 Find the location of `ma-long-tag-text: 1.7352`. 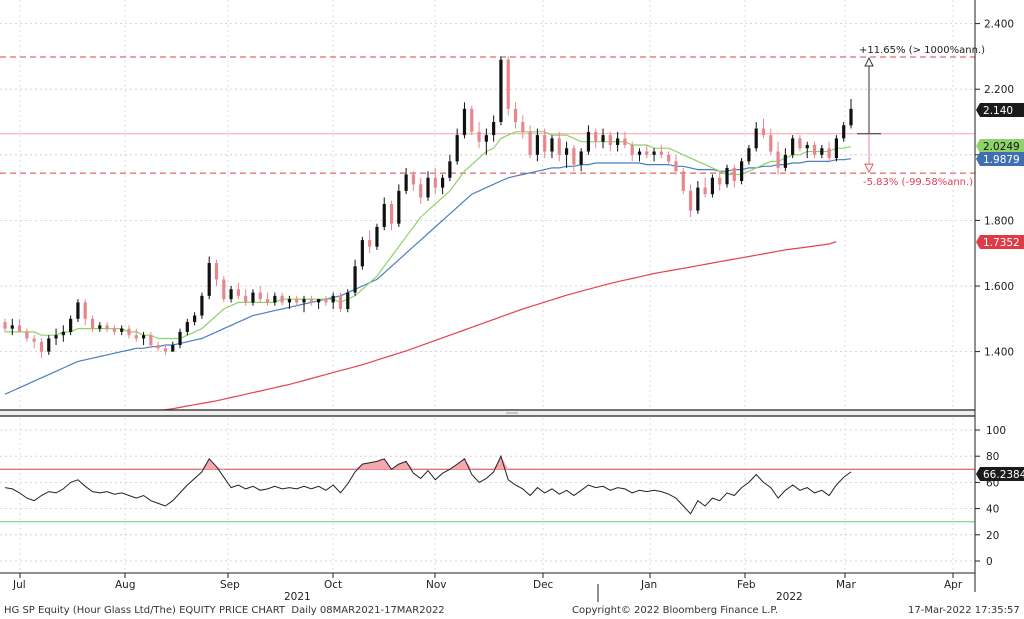

ma-long-tag-text: 1.7352 is located at coordinates (1001, 243).